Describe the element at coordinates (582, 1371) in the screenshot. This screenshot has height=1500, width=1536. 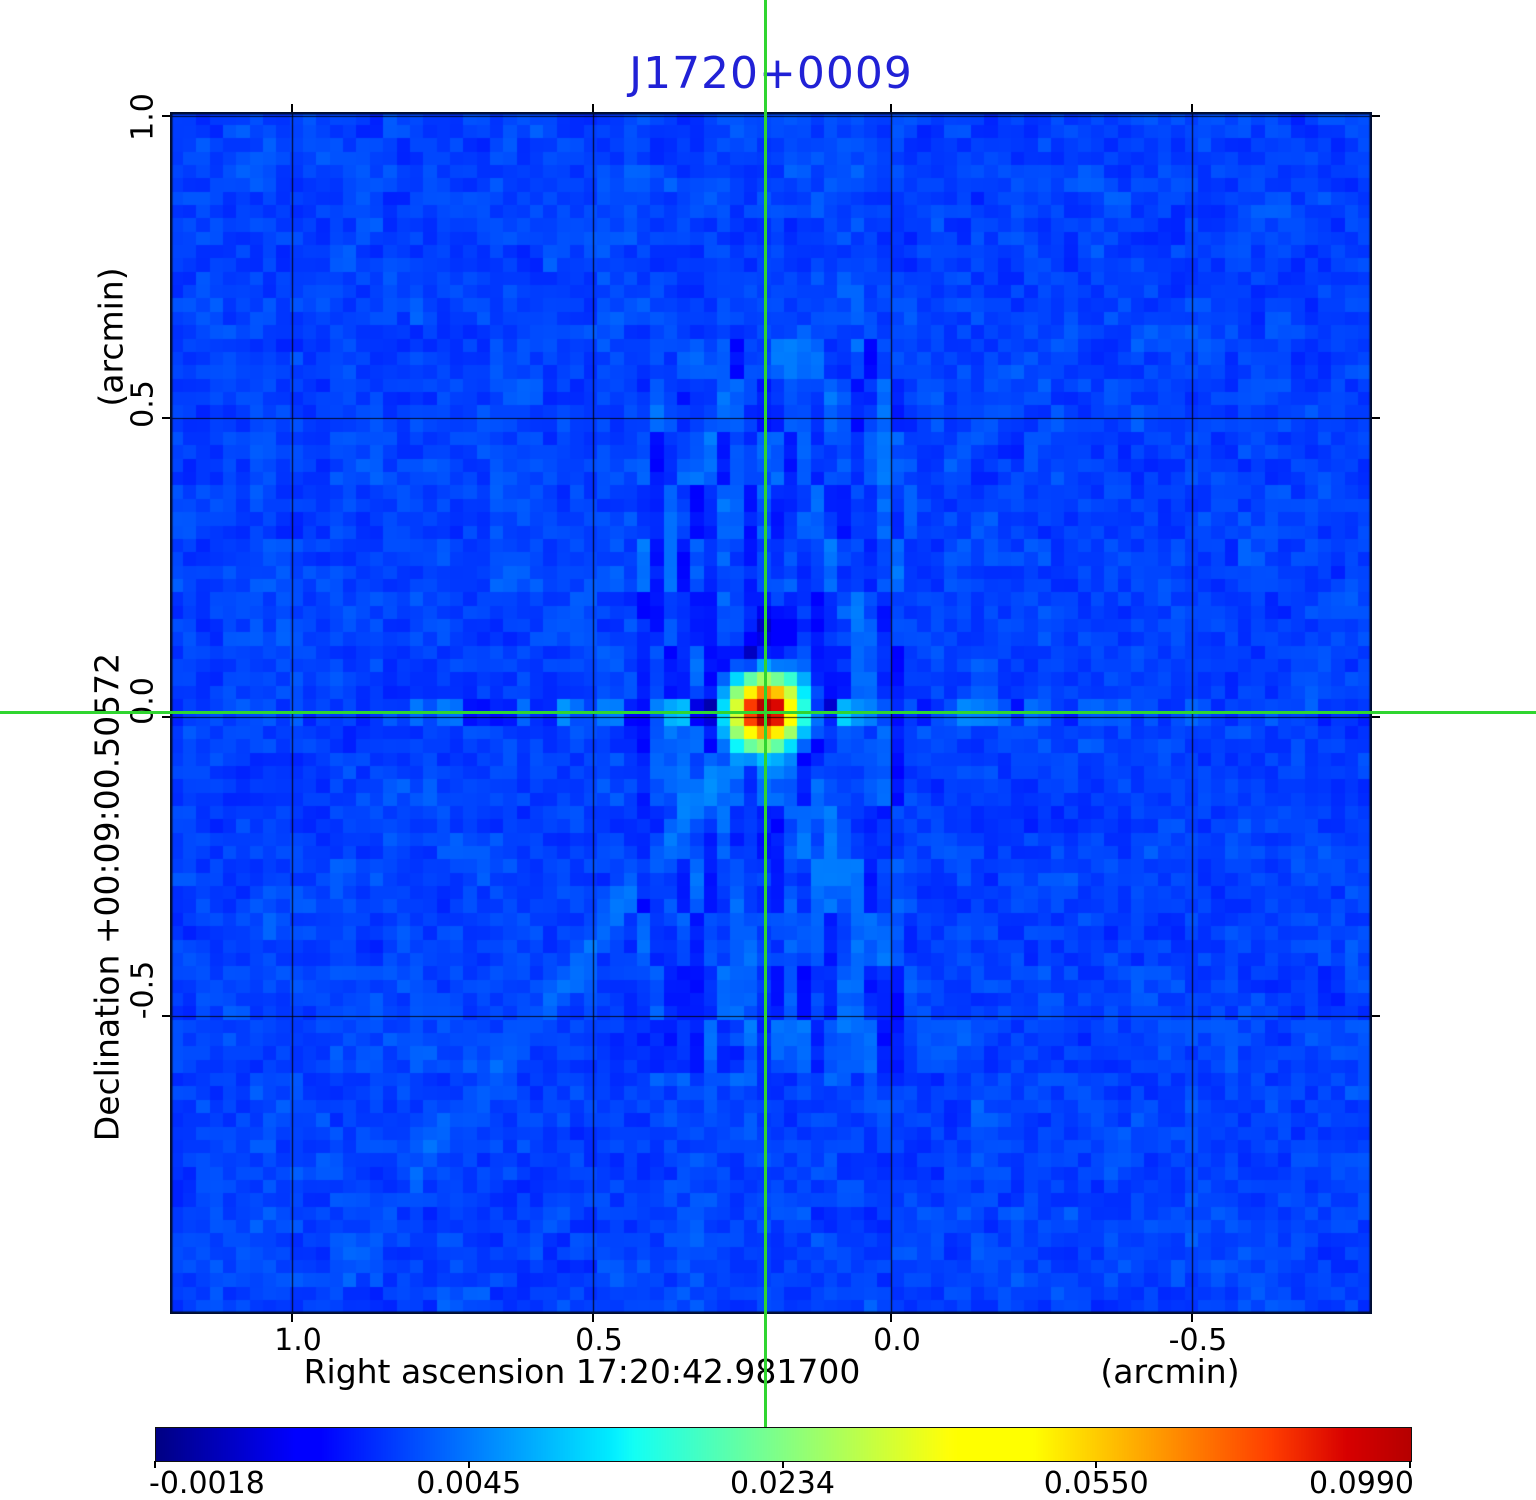
I see `x-axis-title: Right ascension 17:20:42.981700` at that location.